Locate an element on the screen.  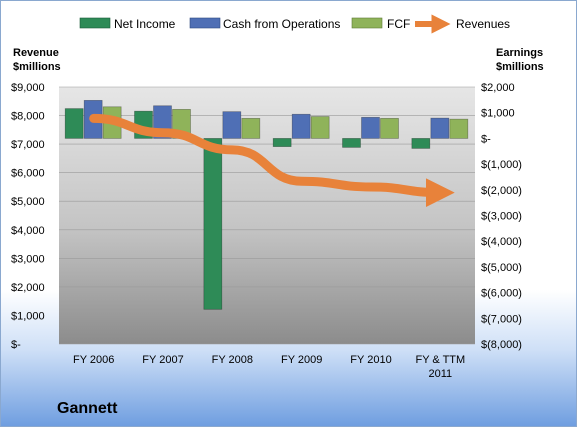
left-tick-label: $2,000 is located at coordinates (28, 288).